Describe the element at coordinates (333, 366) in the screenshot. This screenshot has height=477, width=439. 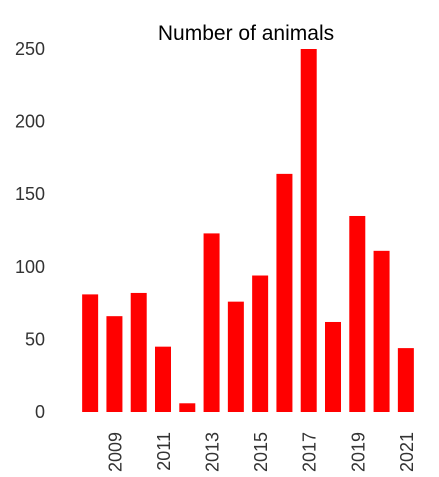
I see `bar-2018` at that location.